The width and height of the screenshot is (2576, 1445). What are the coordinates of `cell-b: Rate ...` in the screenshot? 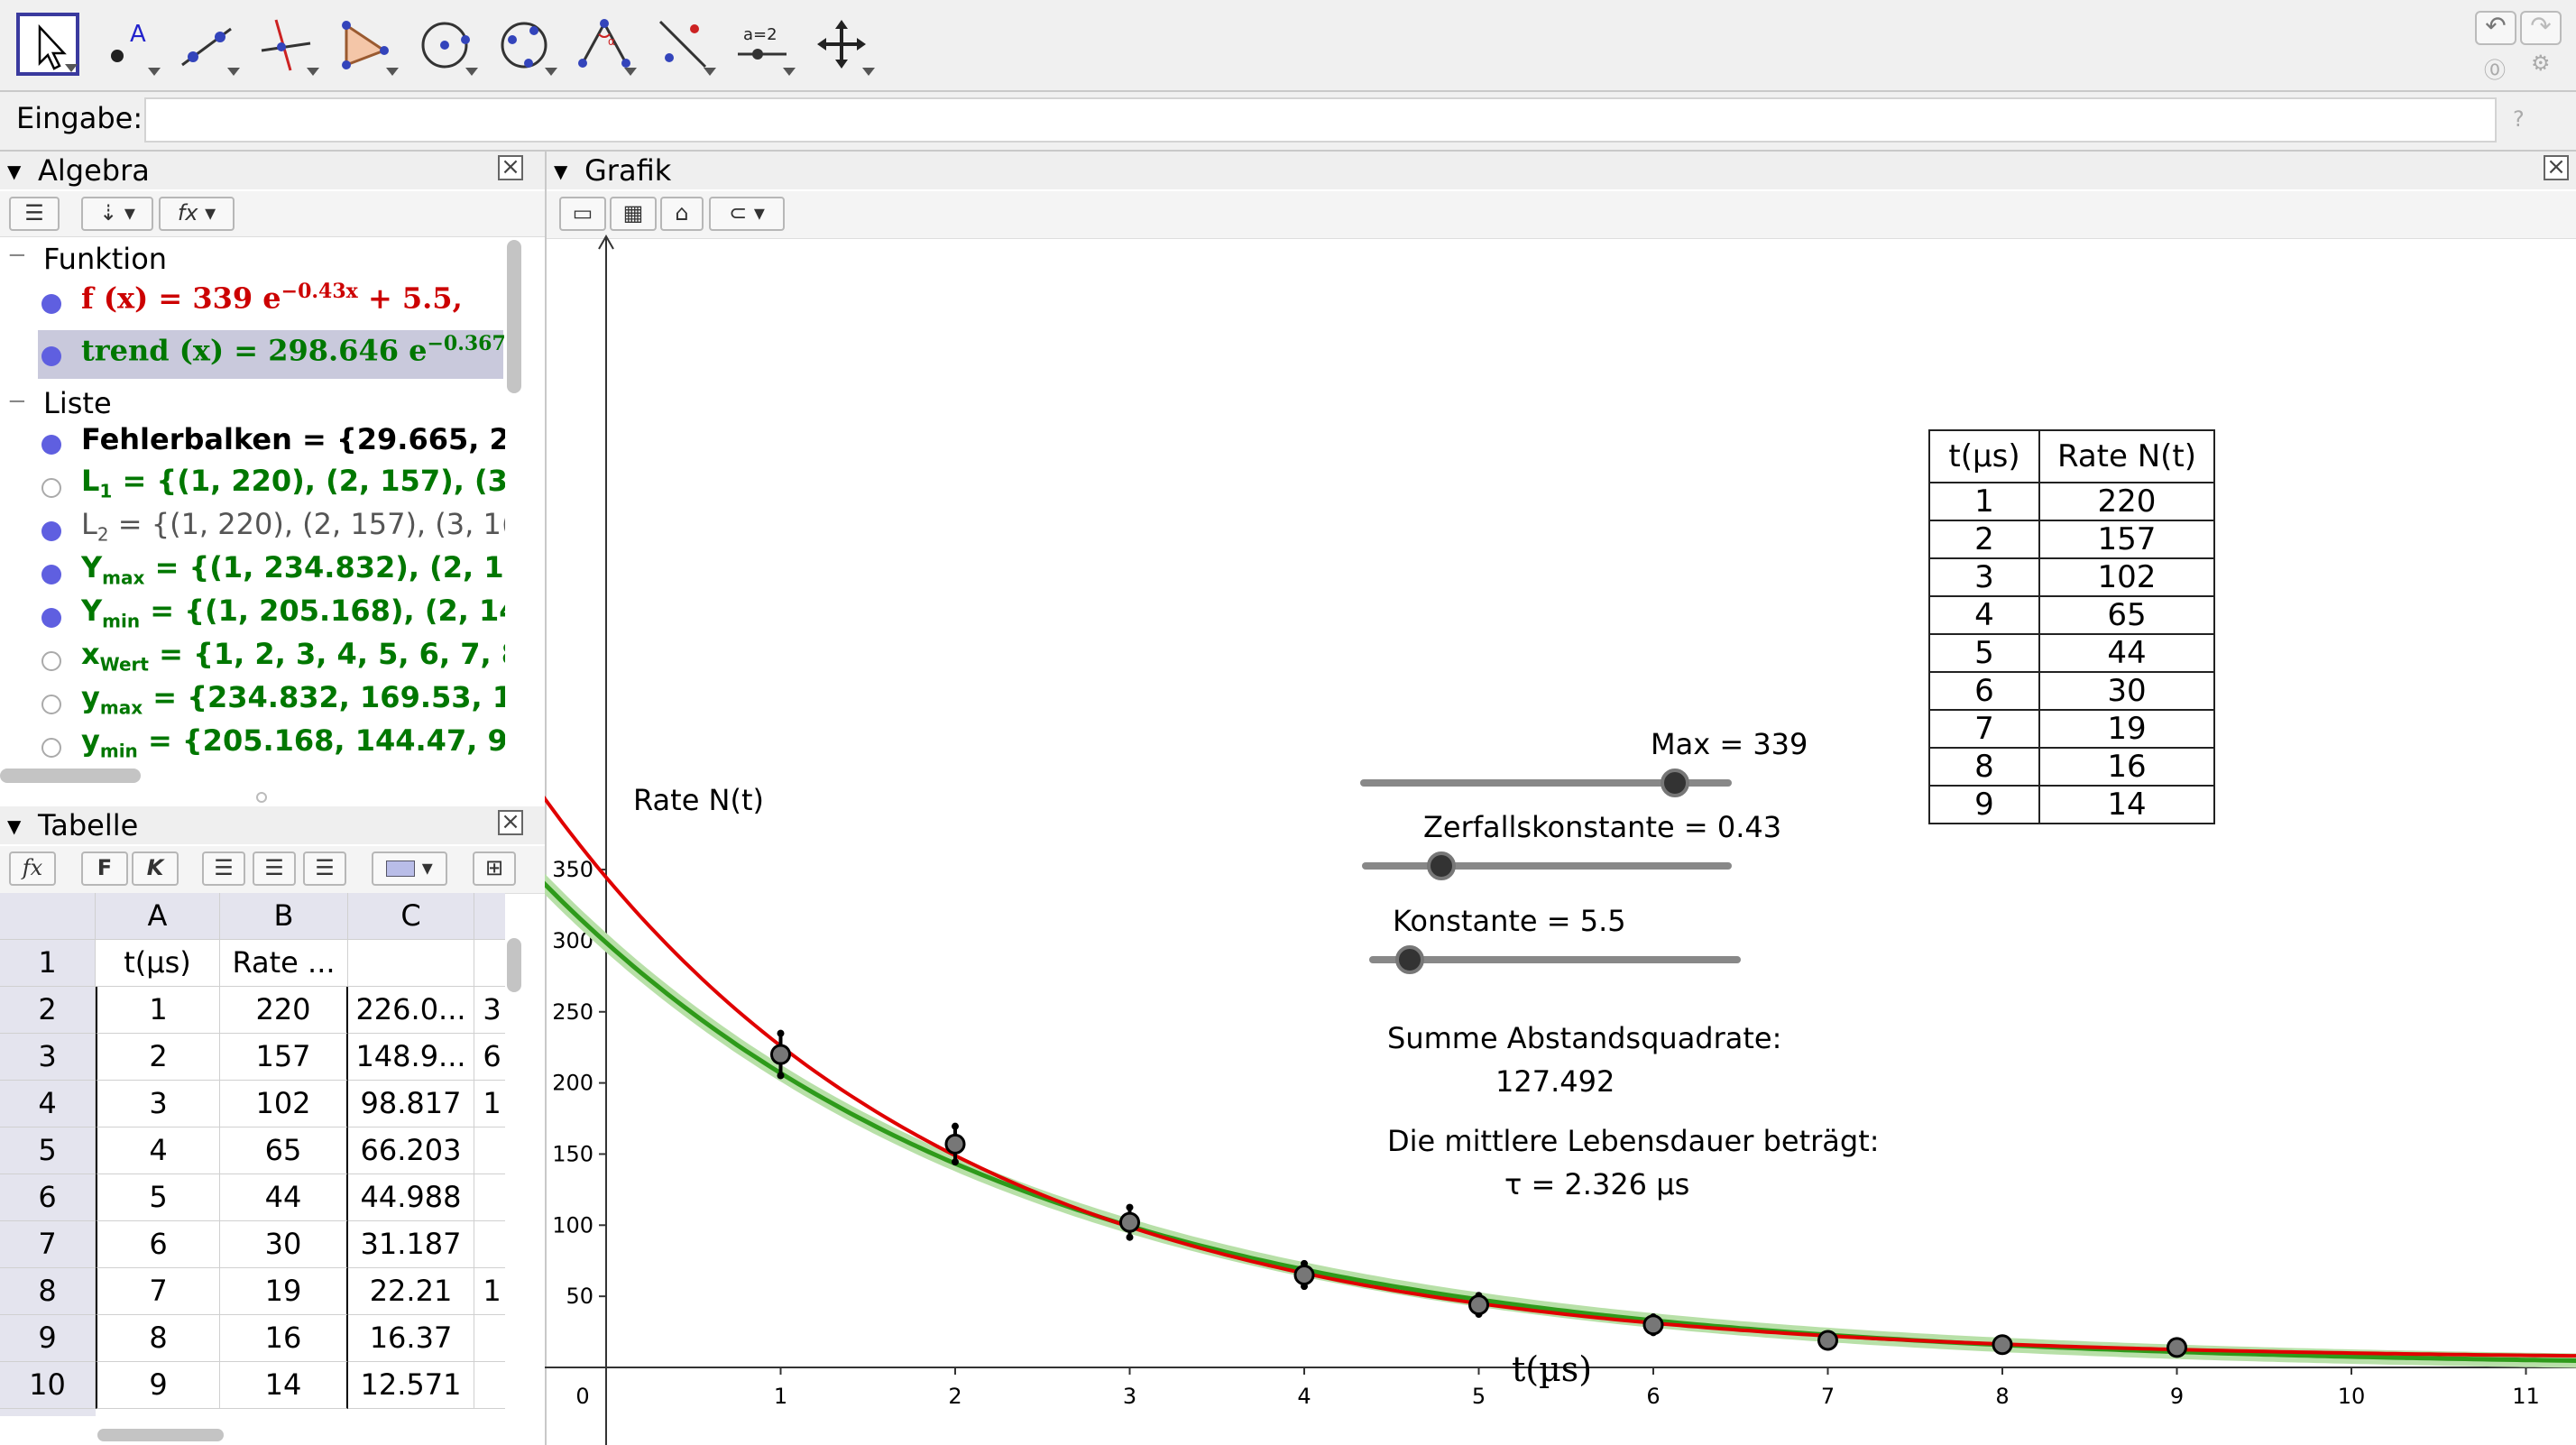 It's located at (284, 964).